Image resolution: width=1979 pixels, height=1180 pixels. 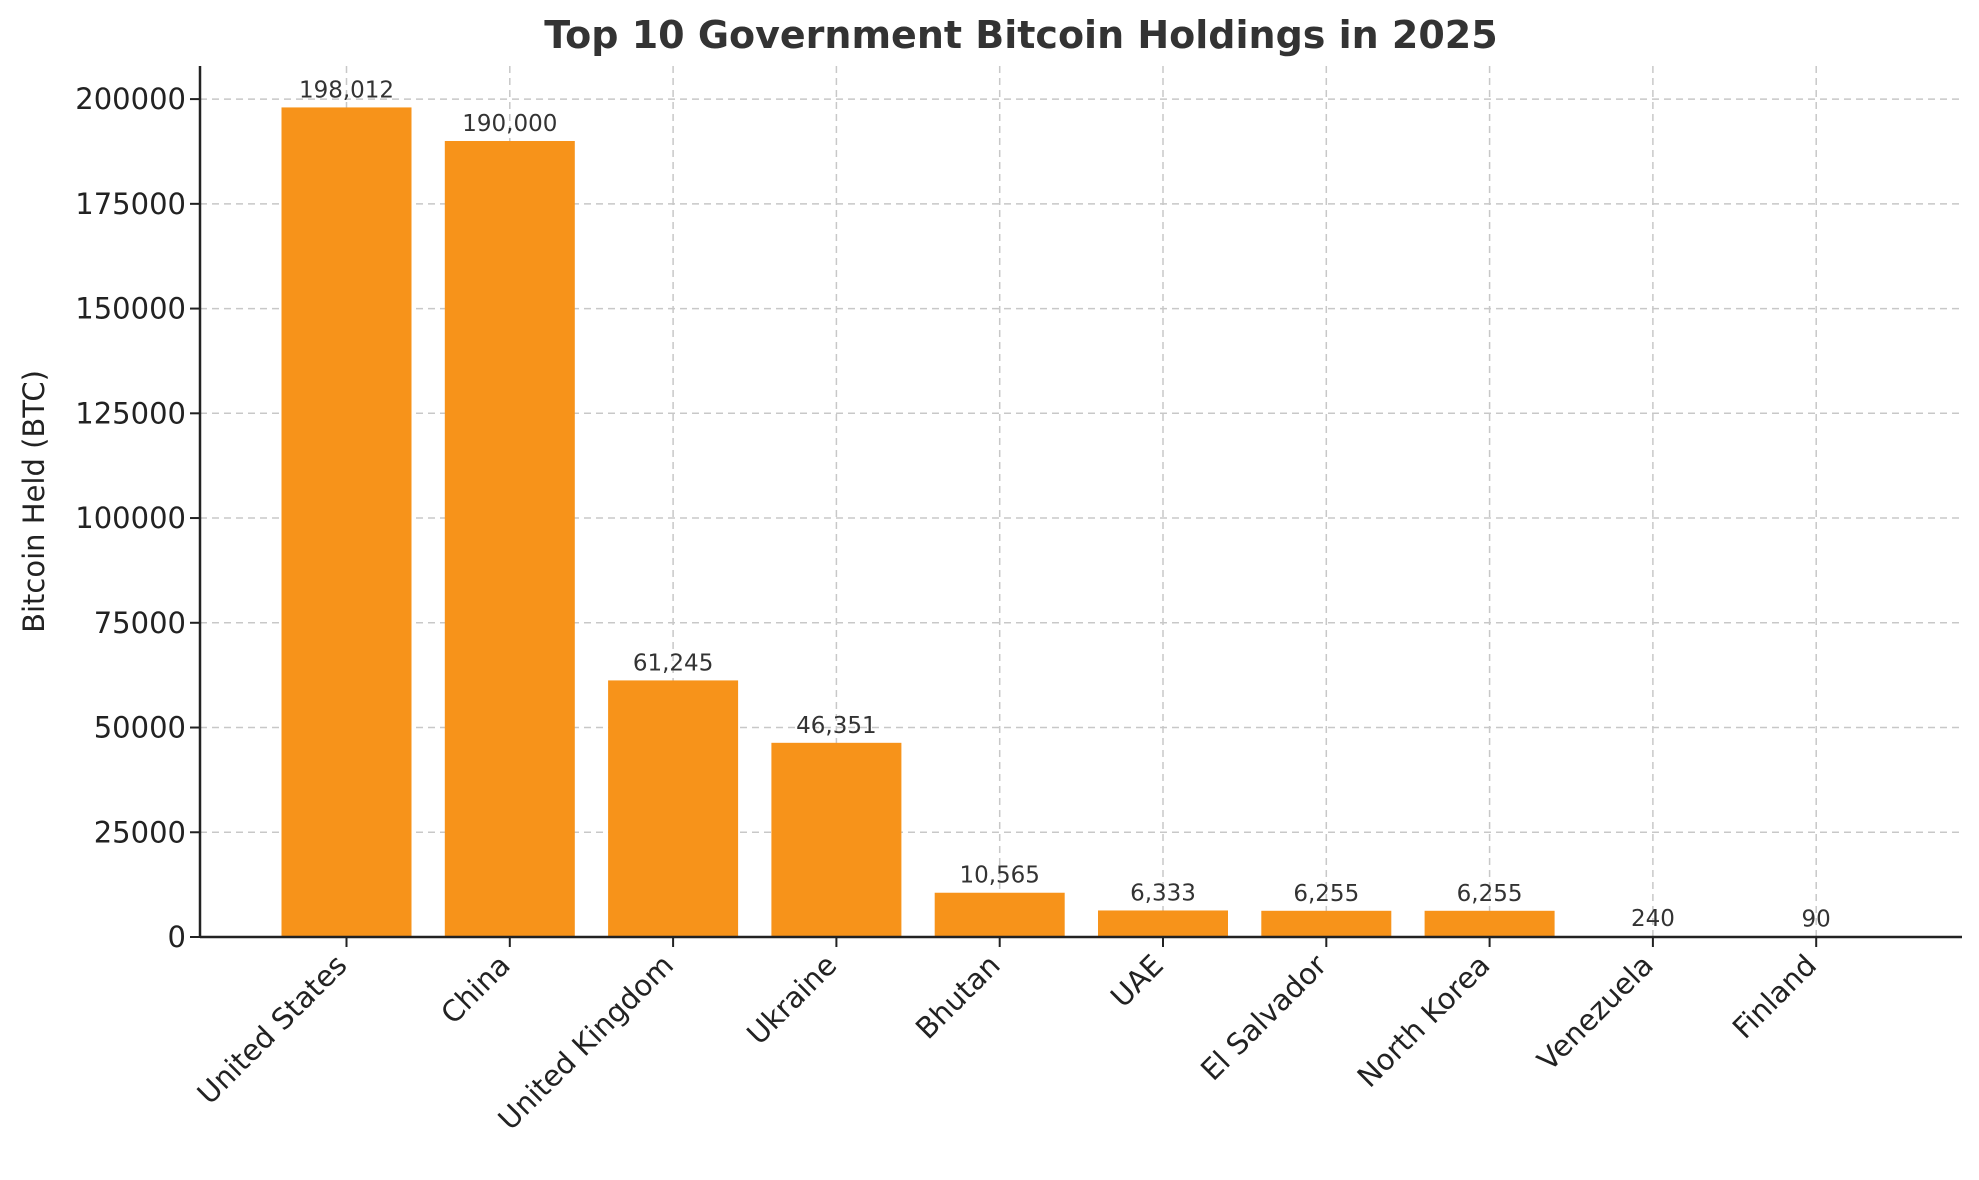 What do you see at coordinates (130, 309) in the screenshot?
I see `y-tick-label: 150000` at bounding box center [130, 309].